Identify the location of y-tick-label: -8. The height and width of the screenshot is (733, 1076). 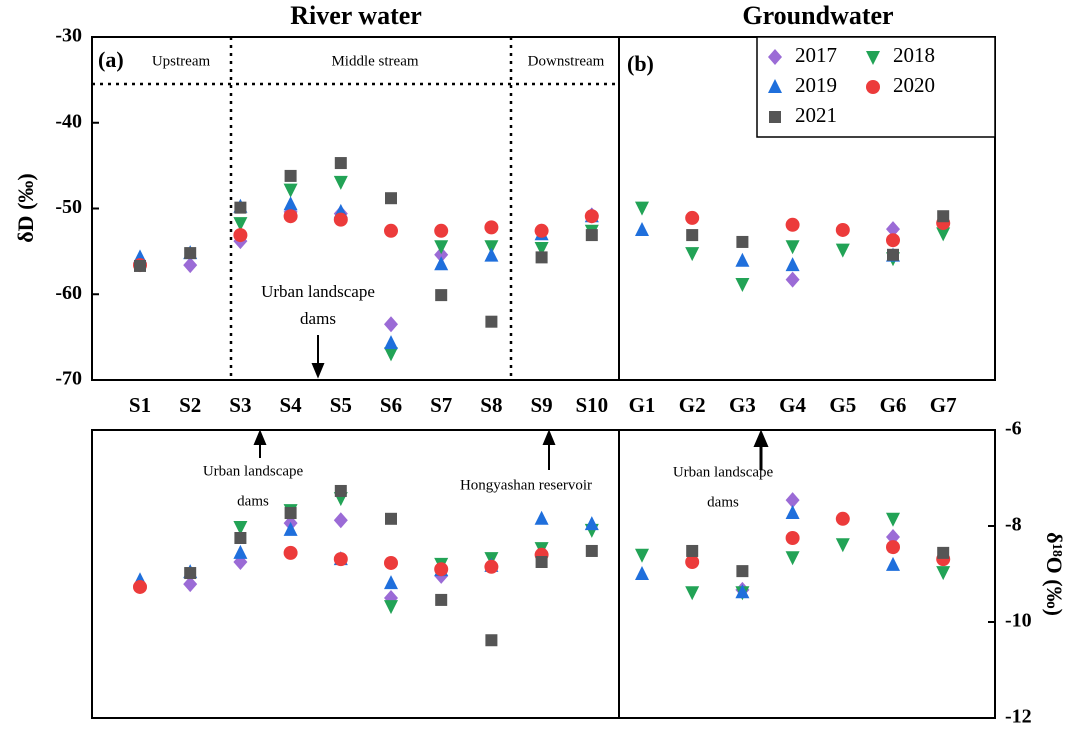
(1013, 525).